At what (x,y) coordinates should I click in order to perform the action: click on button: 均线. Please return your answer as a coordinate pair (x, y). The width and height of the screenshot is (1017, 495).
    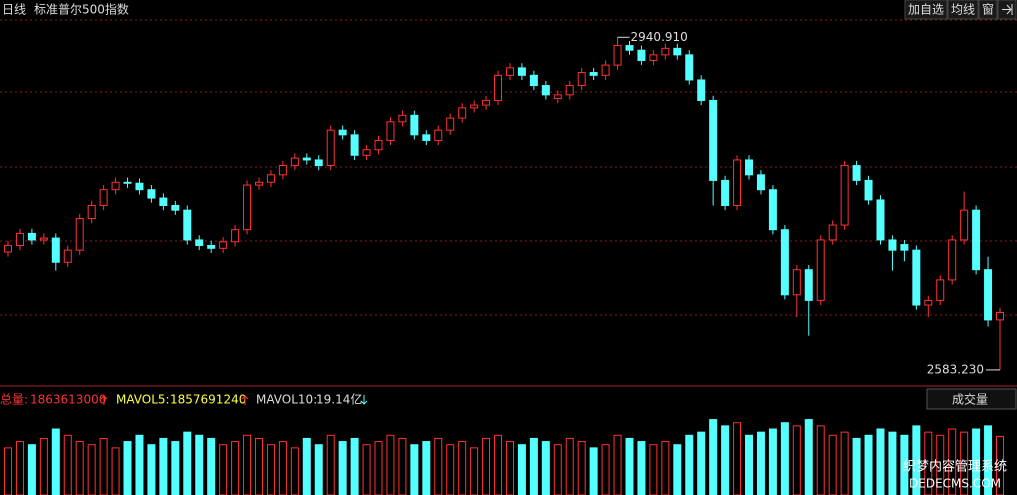
    Looking at the image, I should click on (963, 10).